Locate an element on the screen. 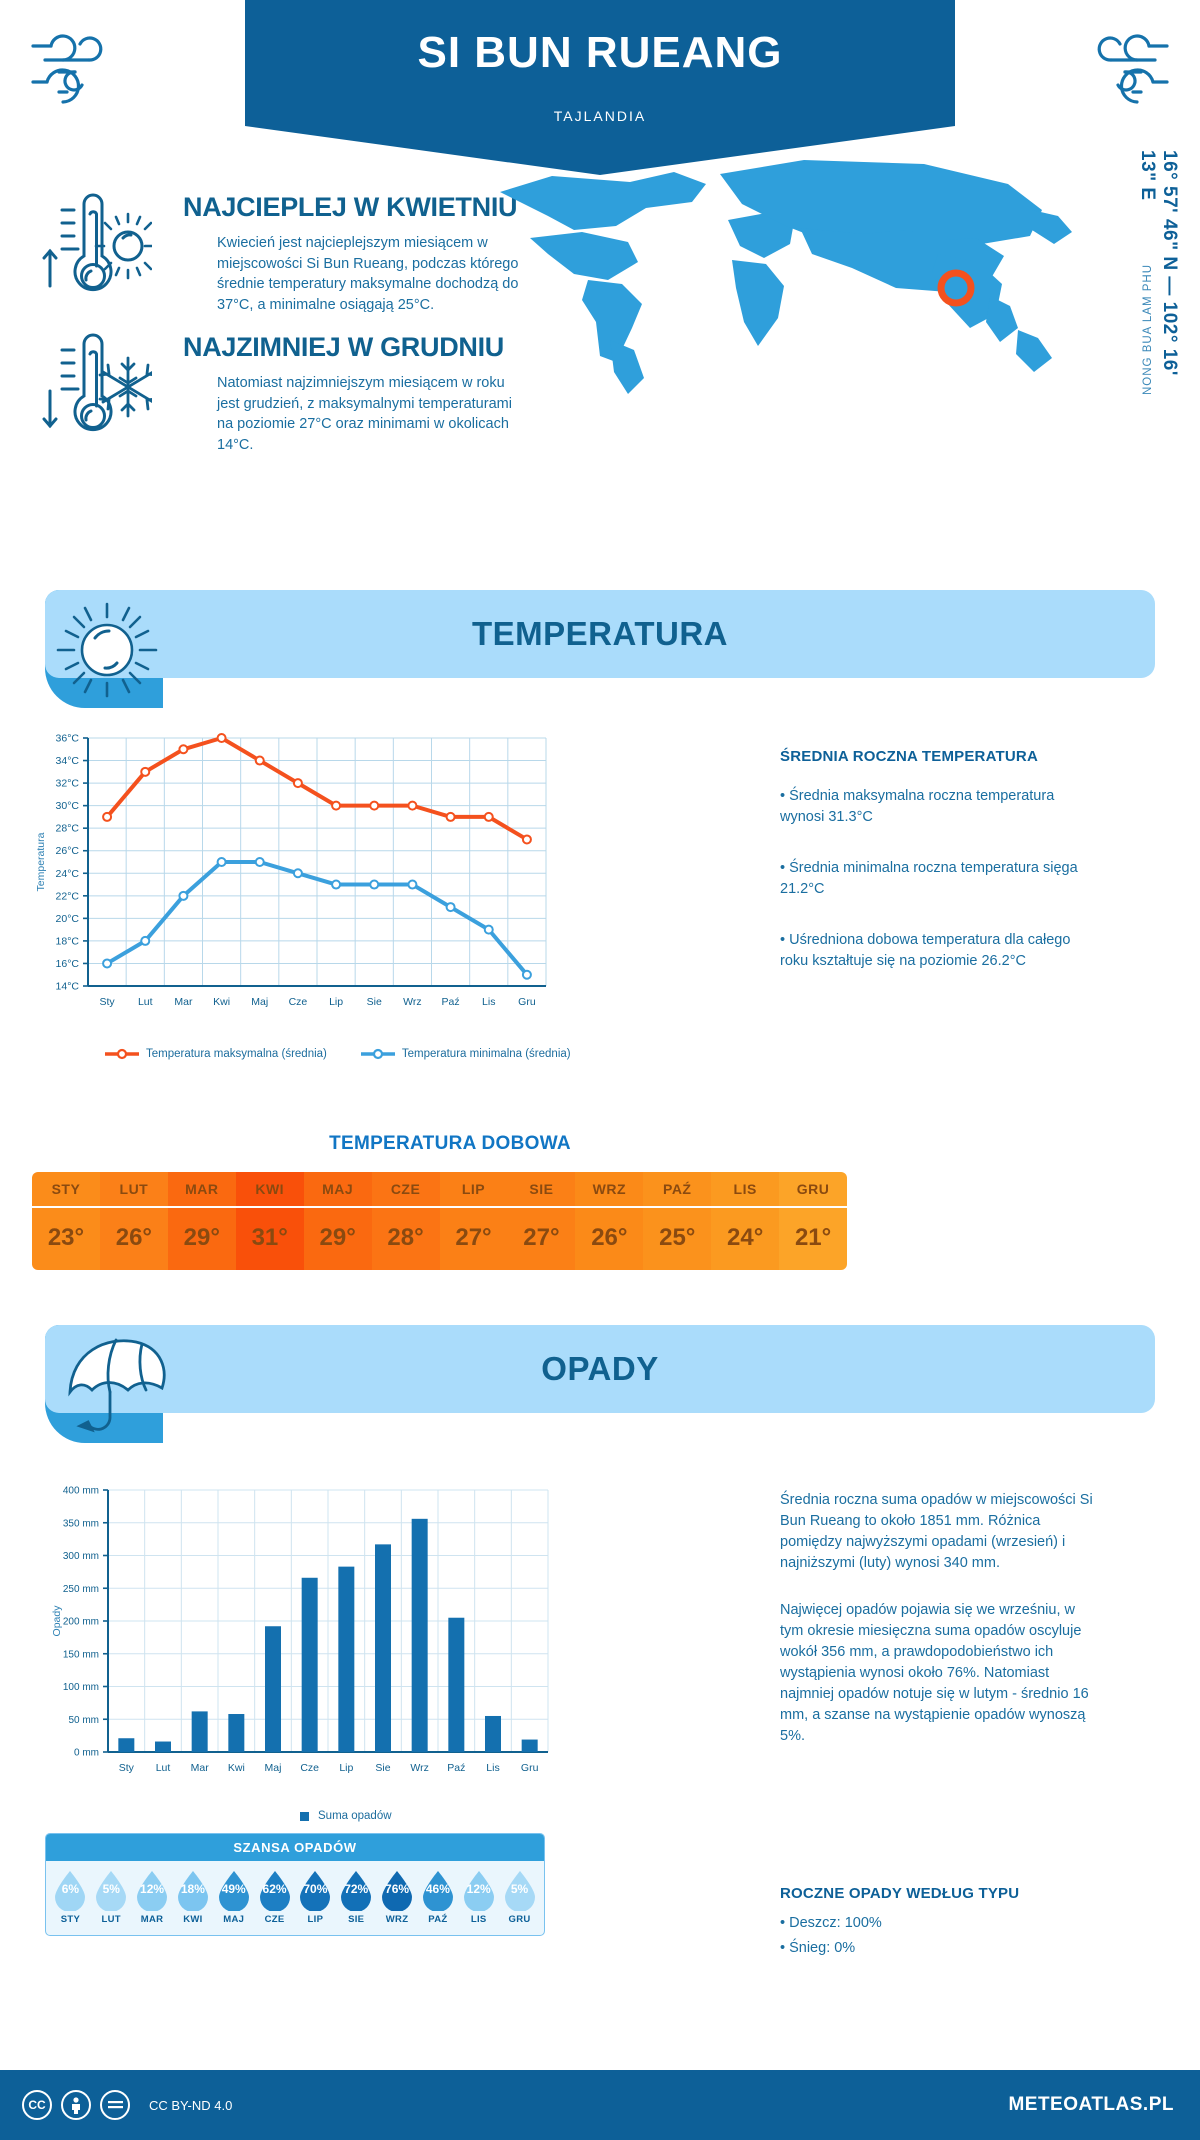 This screenshot has height=2140, width=1200. rain-chance-cell: 46% PAŹ is located at coordinates (437, 1897).